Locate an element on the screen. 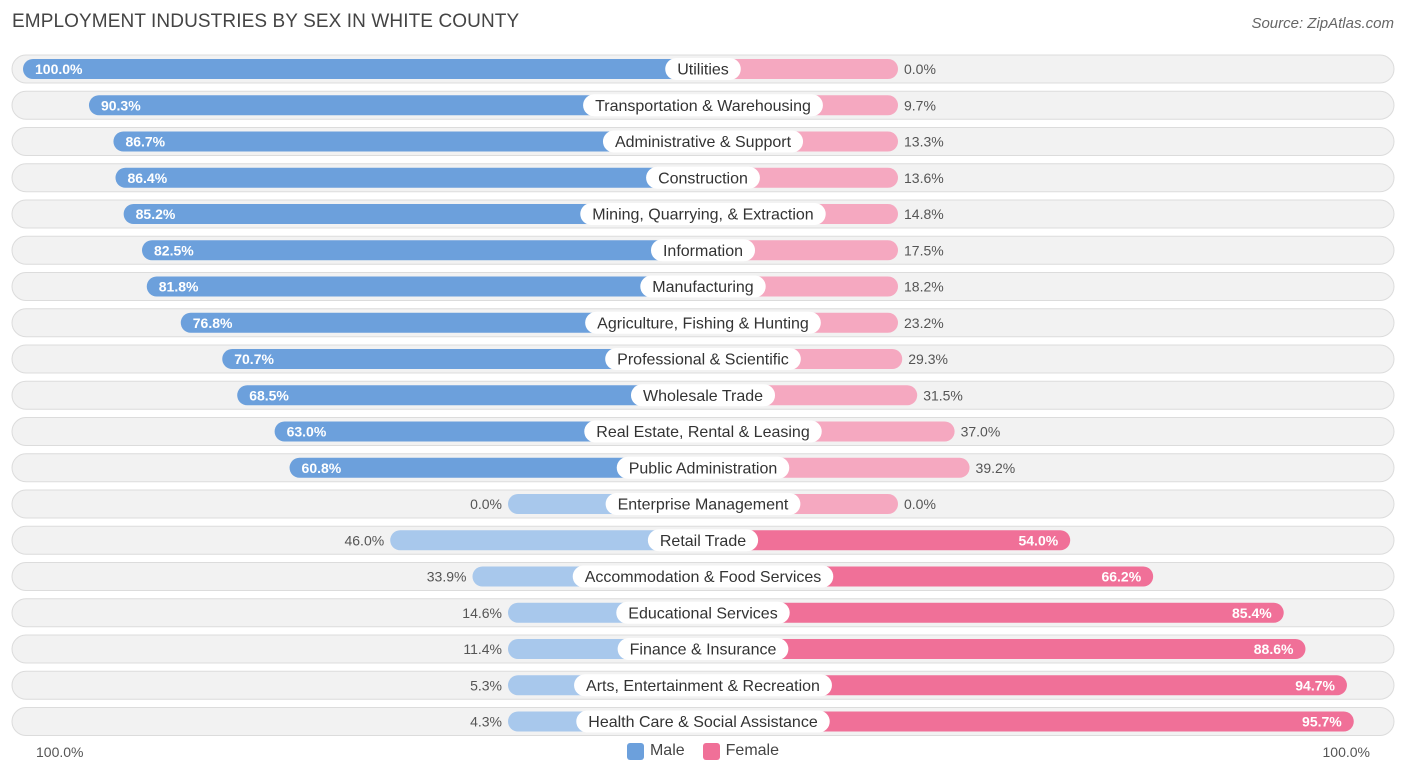  value-label-male: 46.0% is located at coordinates (364, 540).